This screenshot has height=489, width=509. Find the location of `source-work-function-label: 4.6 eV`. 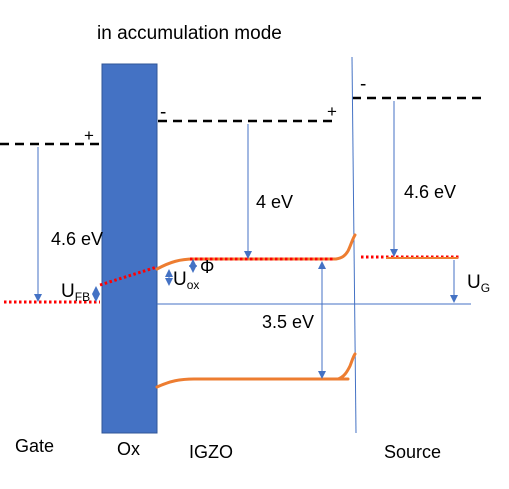

source-work-function-label: 4.6 eV is located at coordinates (430, 192).